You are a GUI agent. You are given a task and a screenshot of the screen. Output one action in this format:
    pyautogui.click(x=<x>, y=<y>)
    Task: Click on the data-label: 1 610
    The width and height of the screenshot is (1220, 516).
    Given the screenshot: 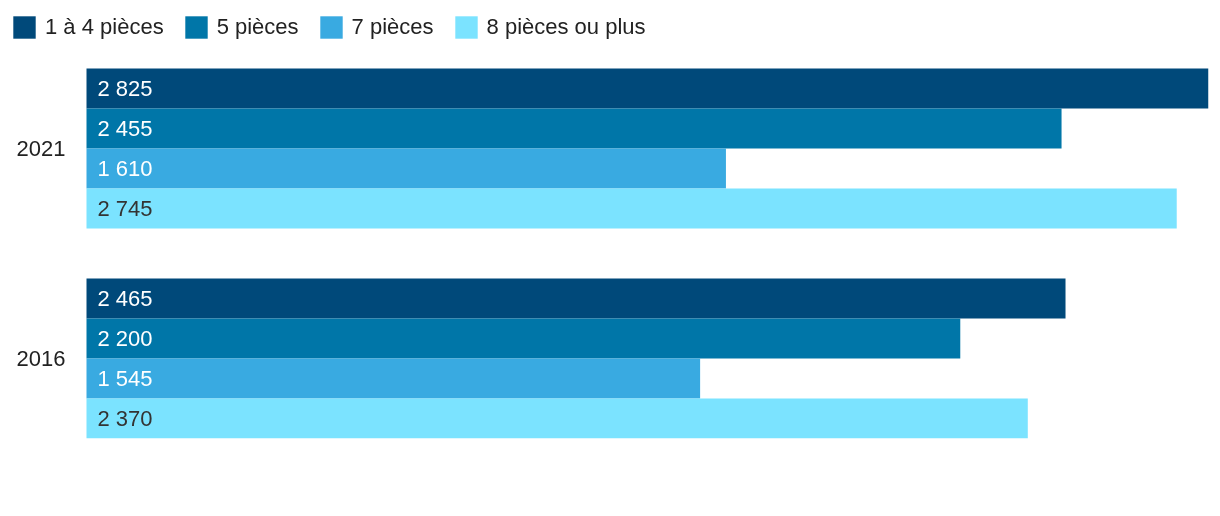 What is the action you would take?
    pyautogui.click(x=125, y=169)
    